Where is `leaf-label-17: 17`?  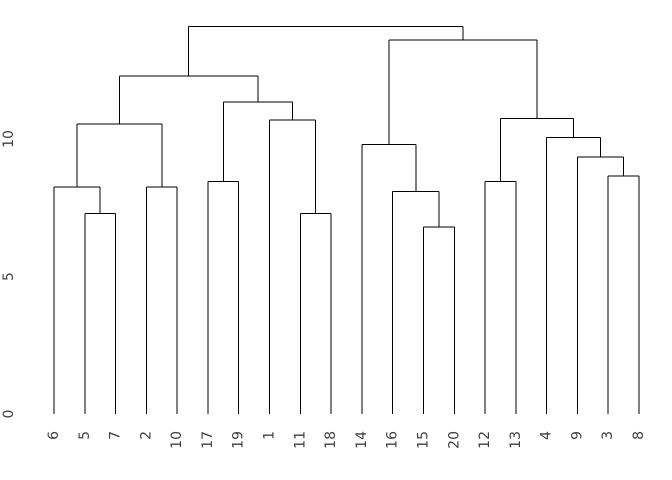
leaf-label-17: 17 is located at coordinates (208, 440).